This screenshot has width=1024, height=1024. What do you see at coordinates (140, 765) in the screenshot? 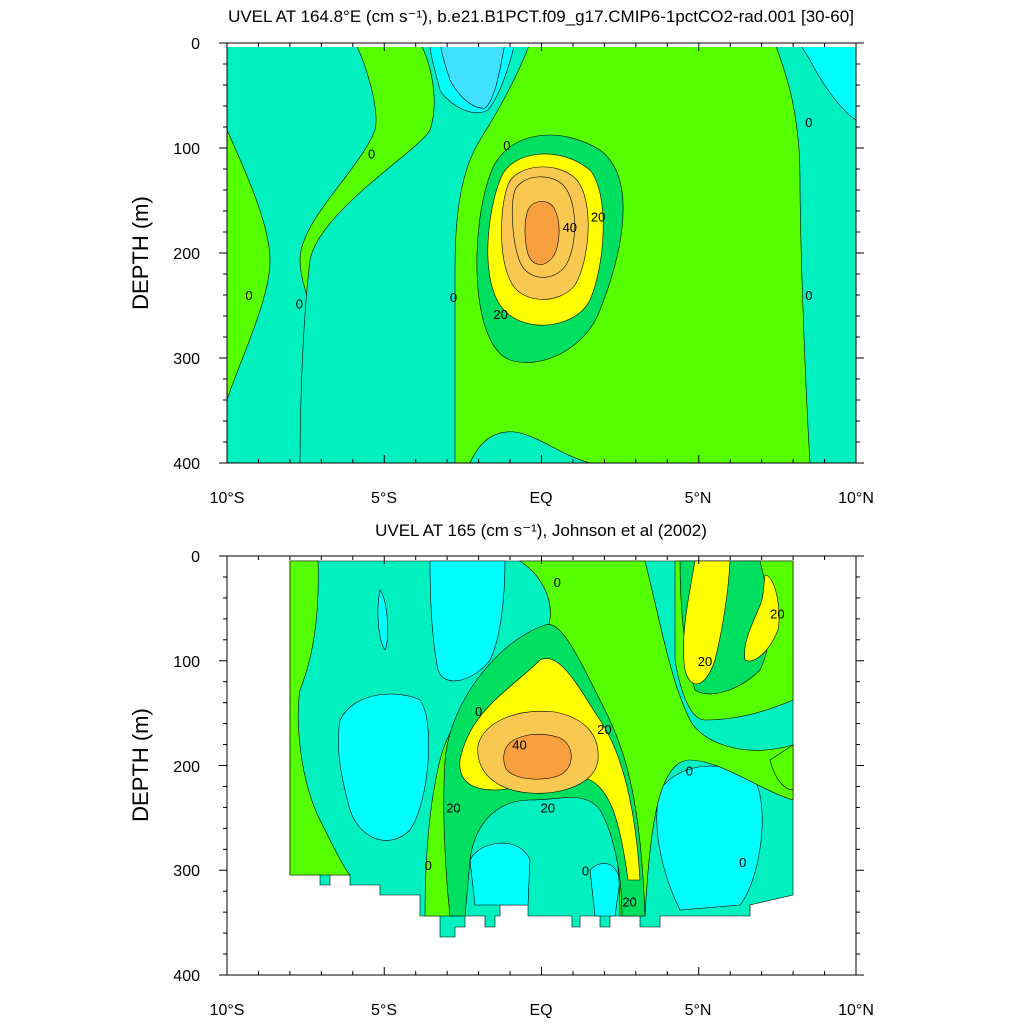
I see `bottom-ylabel: DEPTH (m)` at bounding box center [140, 765].